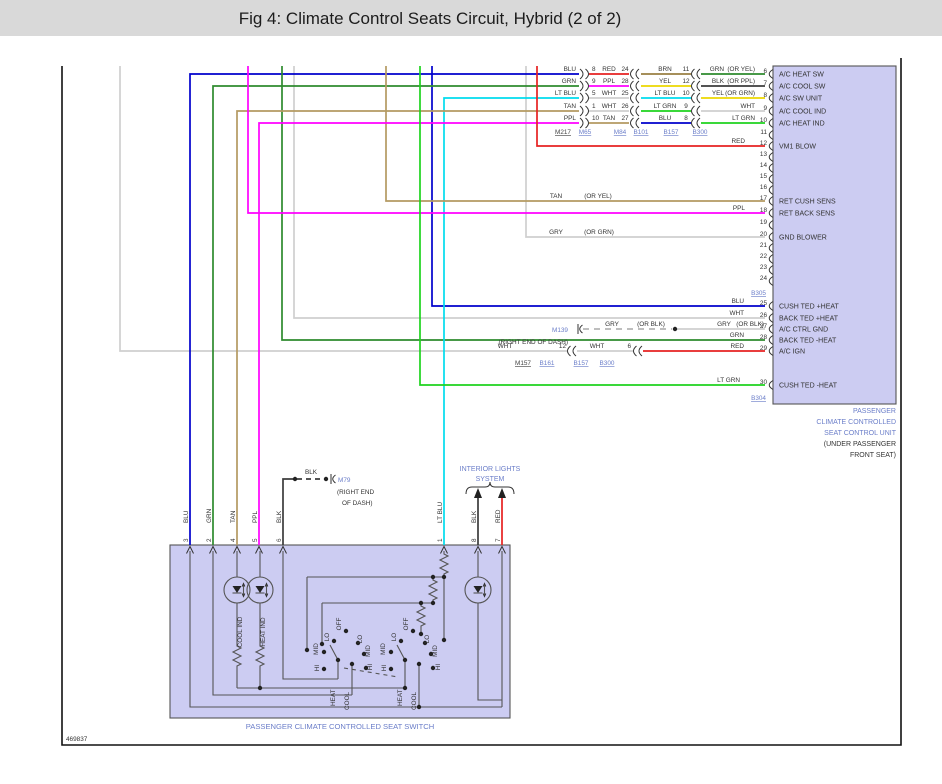 The image size is (942, 784). Describe the element at coordinates (209, 540) in the screenshot. I see `pin-number: 2` at that location.